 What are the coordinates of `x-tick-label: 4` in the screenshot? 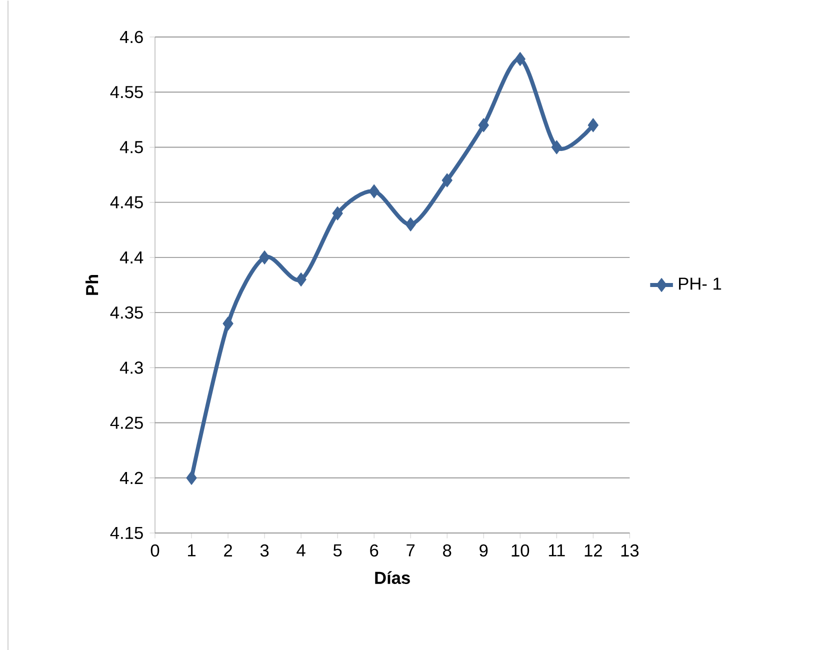 It's located at (301, 550).